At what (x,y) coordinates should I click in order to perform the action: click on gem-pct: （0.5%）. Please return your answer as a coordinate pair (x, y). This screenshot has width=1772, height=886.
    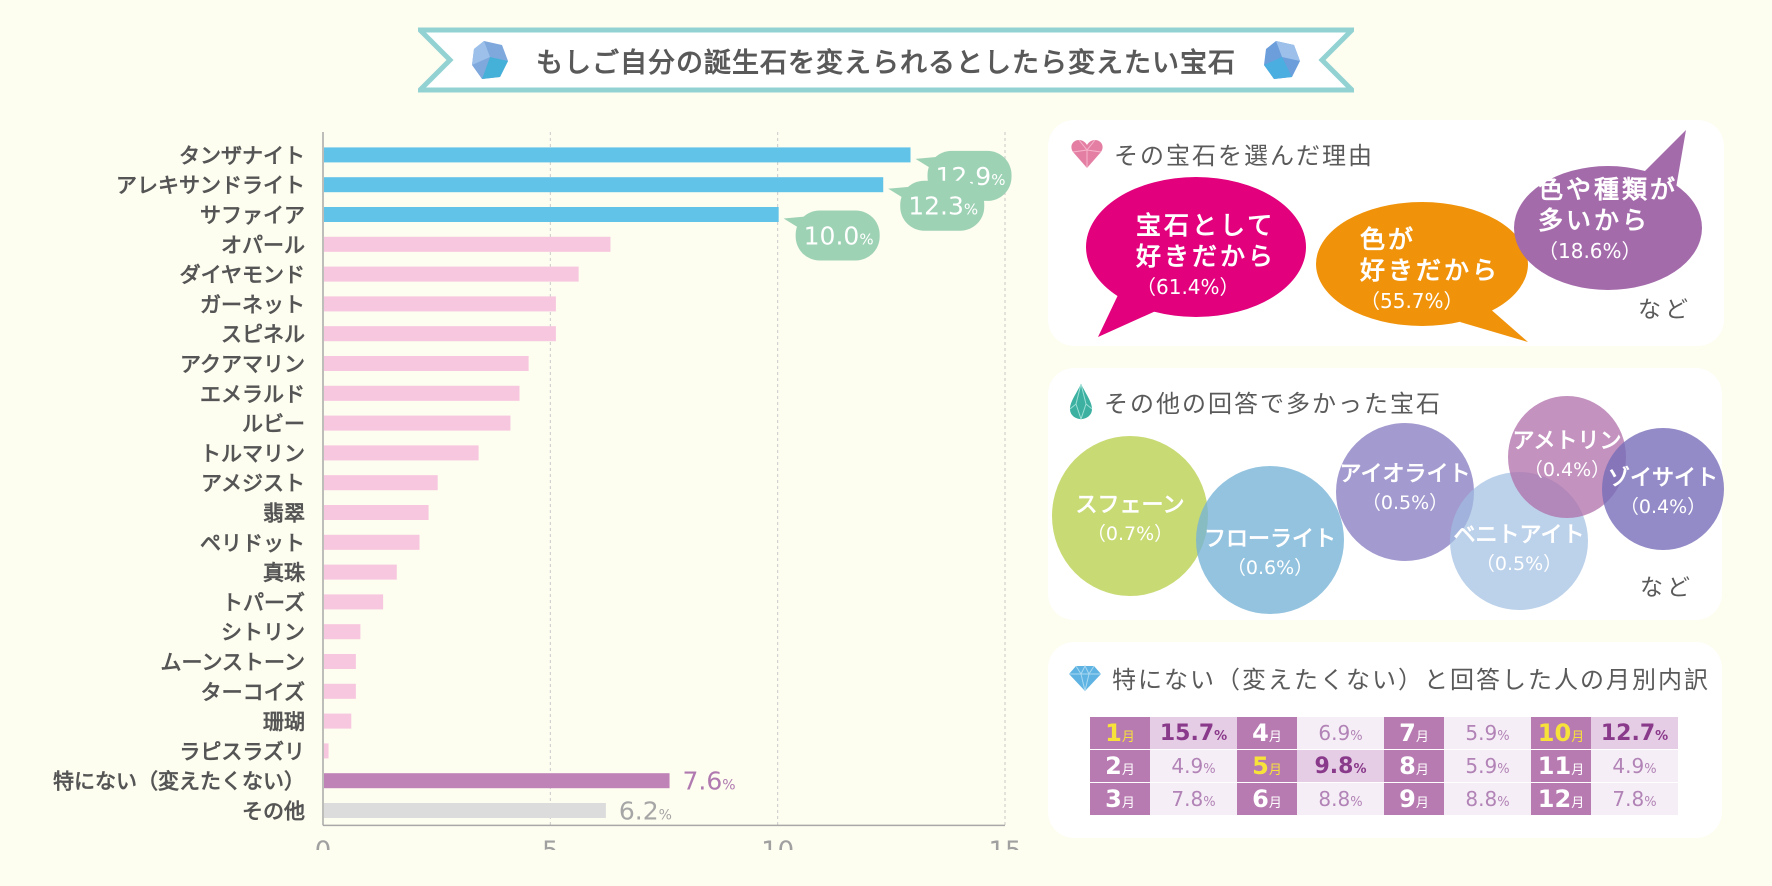
    Looking at the image, I should click on (1405, 502).